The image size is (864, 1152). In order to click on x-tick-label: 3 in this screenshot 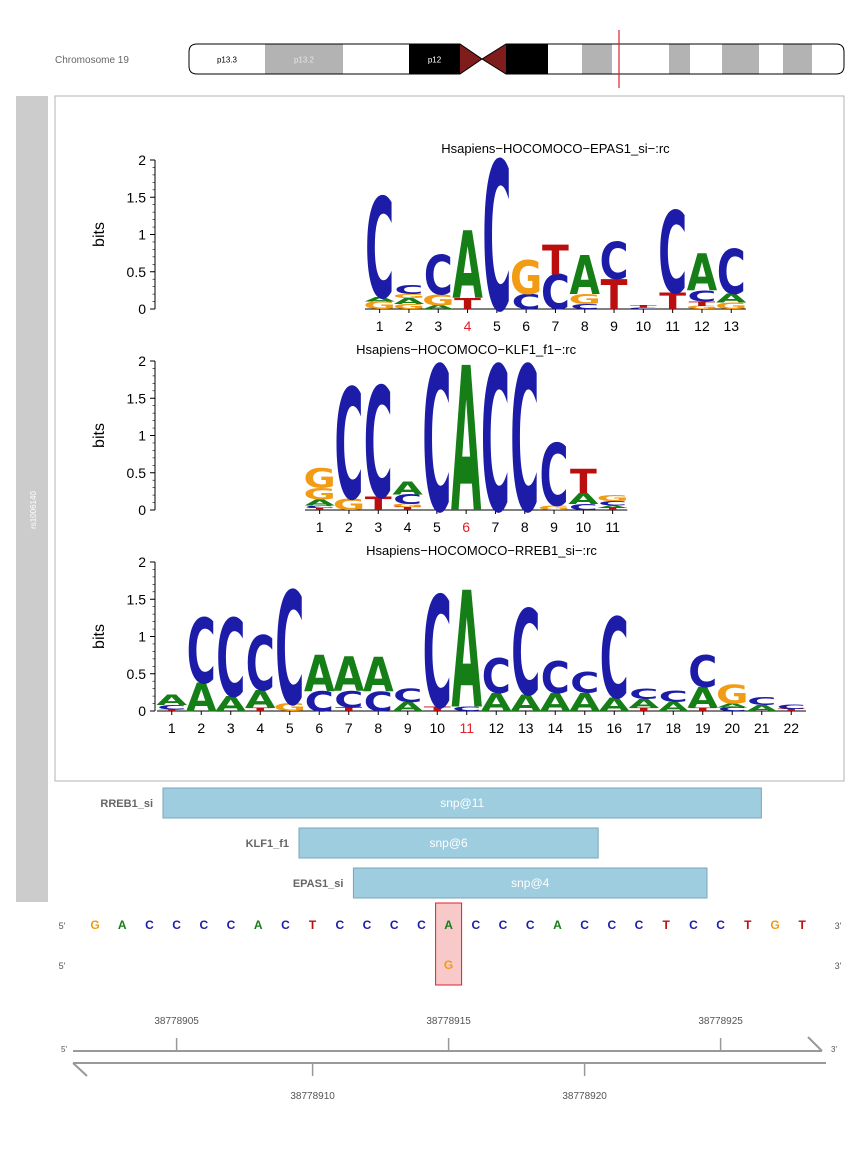, I will do `click(438, 326)`.